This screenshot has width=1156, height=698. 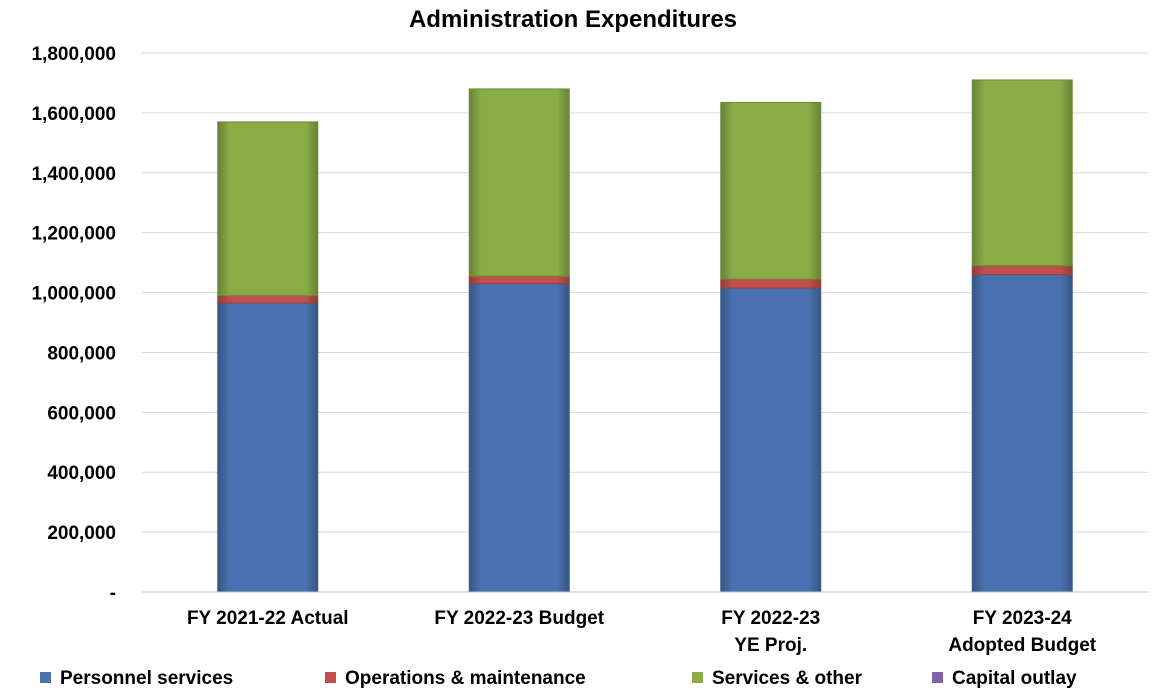 What do you see at coordinates (1022, 645) in the screenshot?
I see `x-category-label: Adopted Budget` at bounding box center [1022, 645].